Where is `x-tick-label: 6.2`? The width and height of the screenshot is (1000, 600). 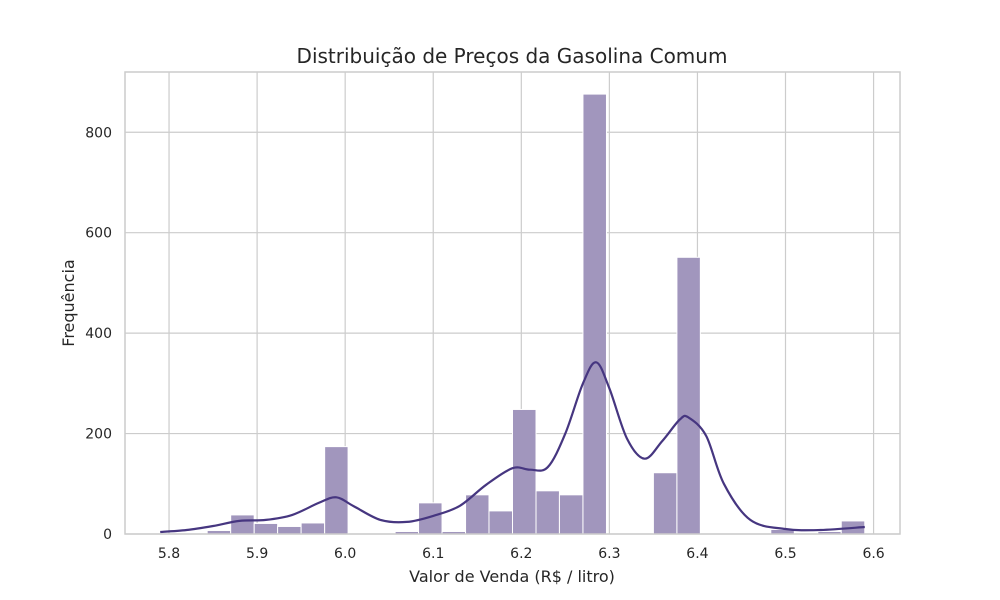 x-tick-label: 6.2 is located at coordinates (521, 554).